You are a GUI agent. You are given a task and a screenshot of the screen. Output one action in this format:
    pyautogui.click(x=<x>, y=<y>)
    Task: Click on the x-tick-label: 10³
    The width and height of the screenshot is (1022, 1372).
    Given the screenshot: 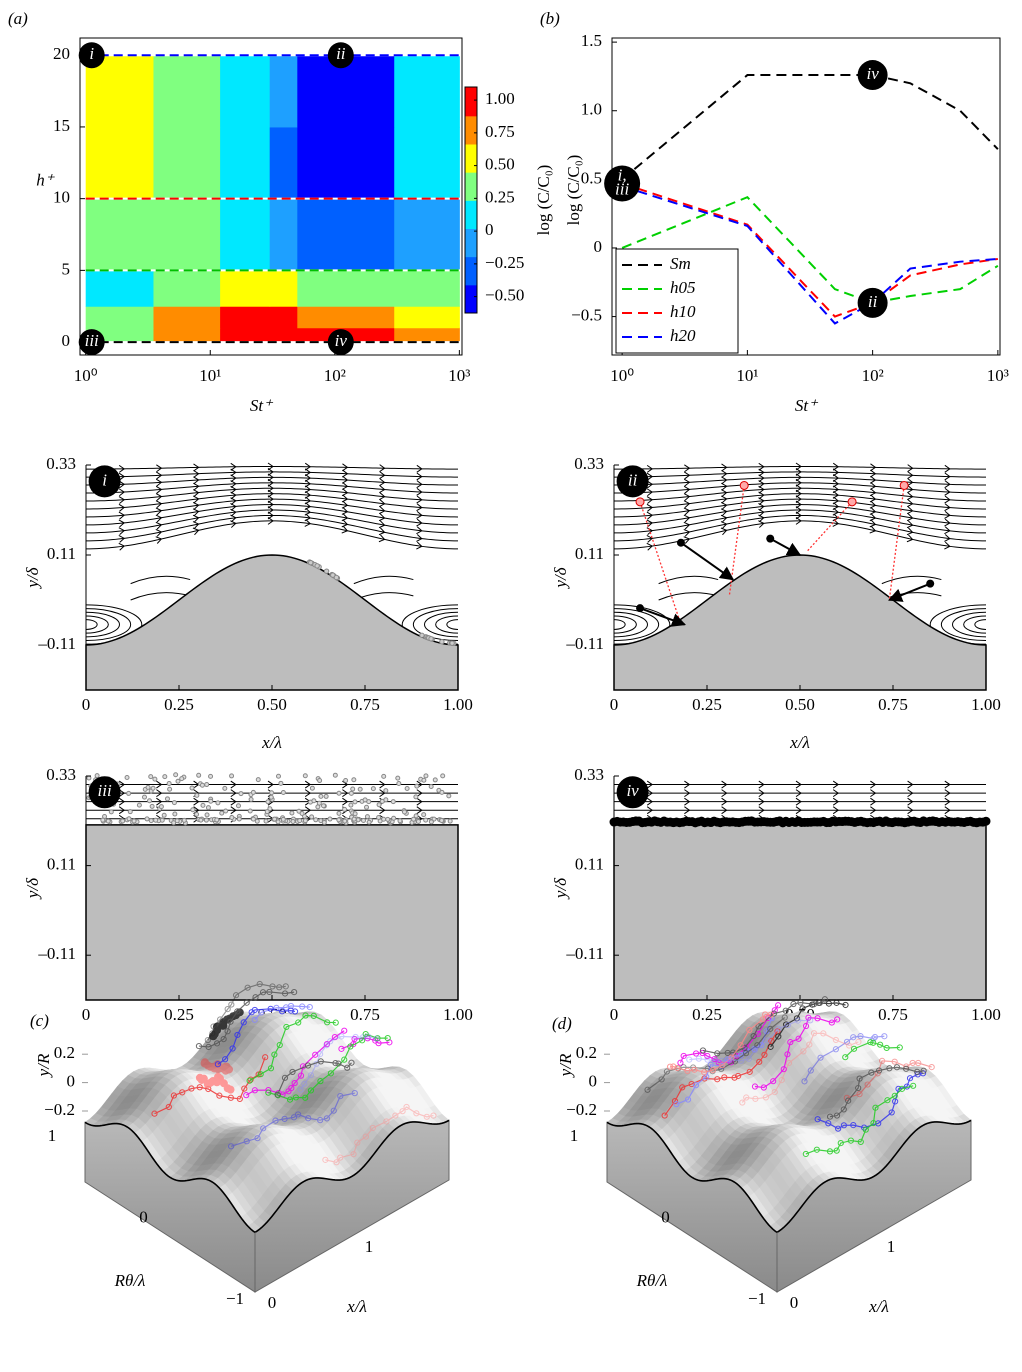 What is the action you would take?
    pyautogui.click(x=459, y=375)
    